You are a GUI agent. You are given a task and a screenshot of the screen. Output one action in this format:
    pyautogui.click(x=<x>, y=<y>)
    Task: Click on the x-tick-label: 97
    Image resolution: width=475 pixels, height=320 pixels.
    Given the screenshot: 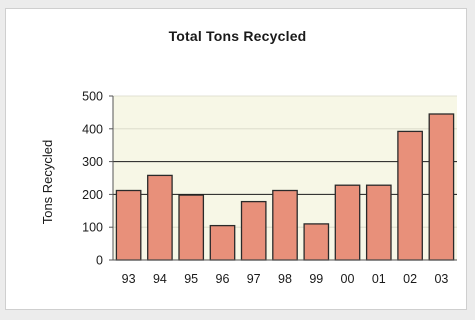 What is the action you would take?
    pyautogui.click(x=254, y=279)
    